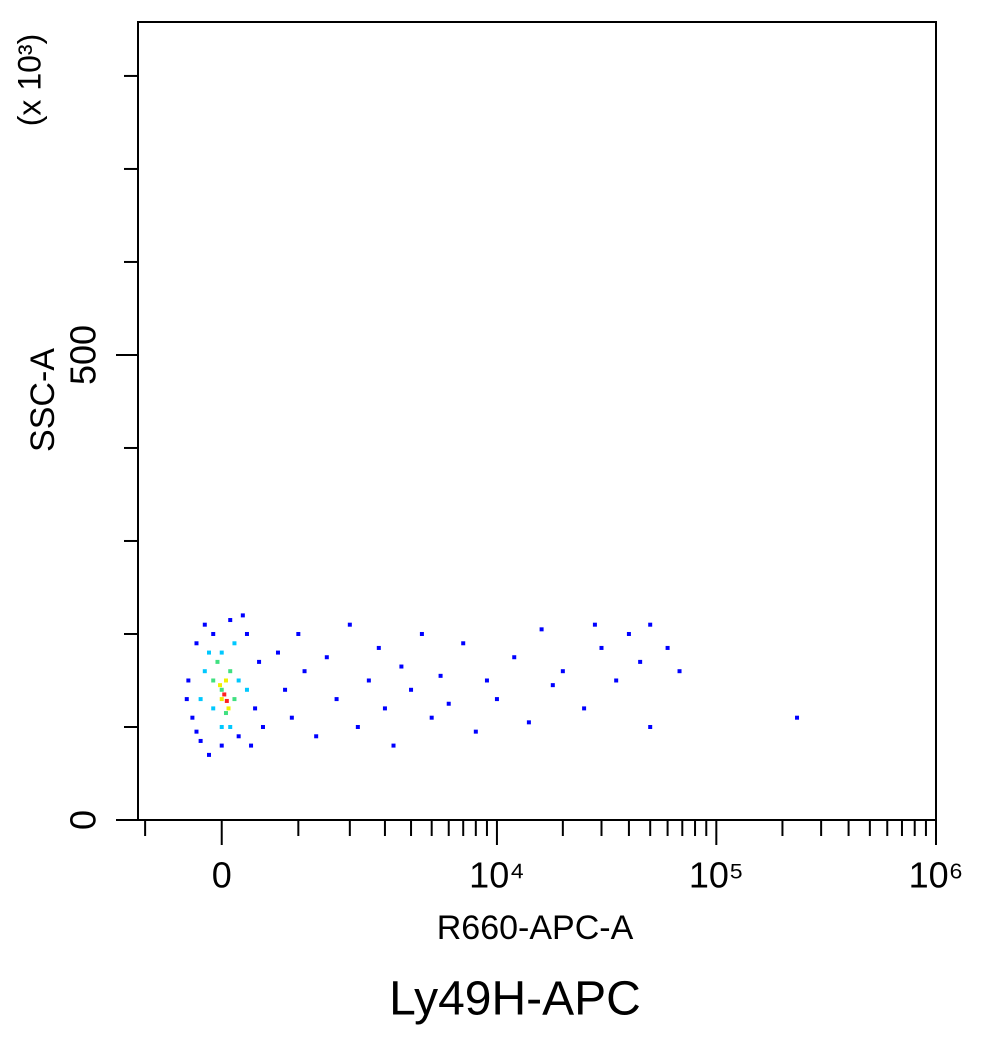 The height and width of the screenshot is (1051, 991). Describe the element at coordinates (29, 80) in the screenshot. I see `y-axis-unit: (x 10³)` at that location.